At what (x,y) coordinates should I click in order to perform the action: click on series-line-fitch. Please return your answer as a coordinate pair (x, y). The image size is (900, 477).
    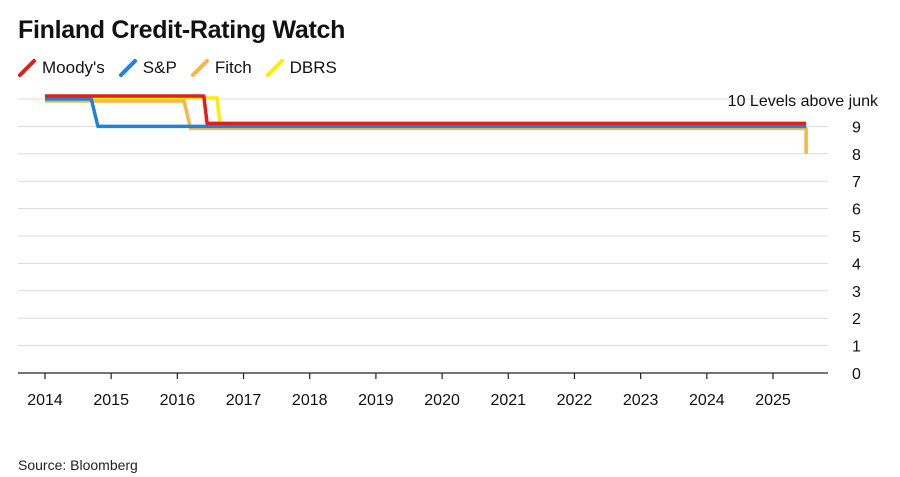
    Looking at the image, I should click on (426, 126).